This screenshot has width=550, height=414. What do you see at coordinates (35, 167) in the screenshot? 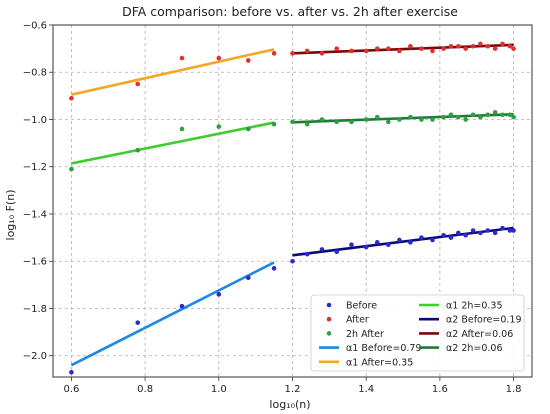
I see `y-tick-label: −1.2` at bounding box center [35, 167].